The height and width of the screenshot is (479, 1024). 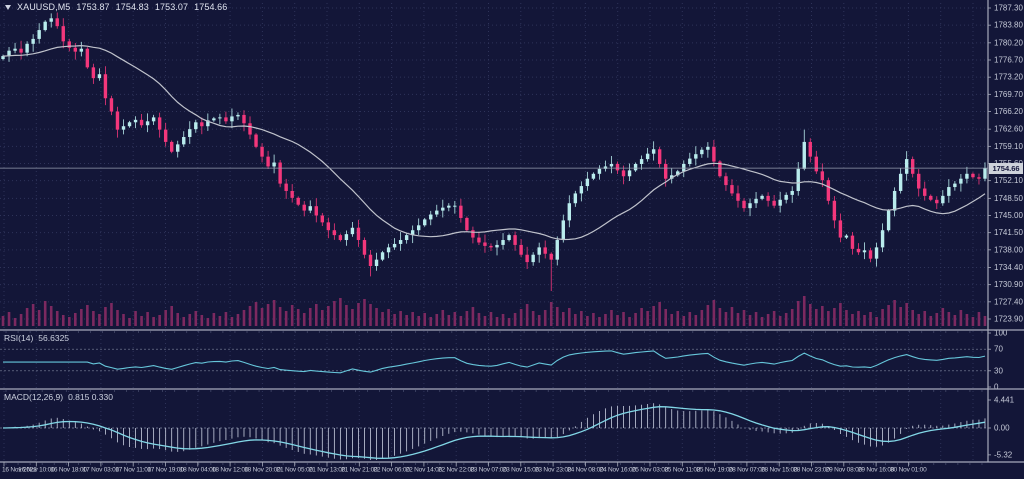 I want to click on svg-text: 1769.70, so click(x=1008, y=94).